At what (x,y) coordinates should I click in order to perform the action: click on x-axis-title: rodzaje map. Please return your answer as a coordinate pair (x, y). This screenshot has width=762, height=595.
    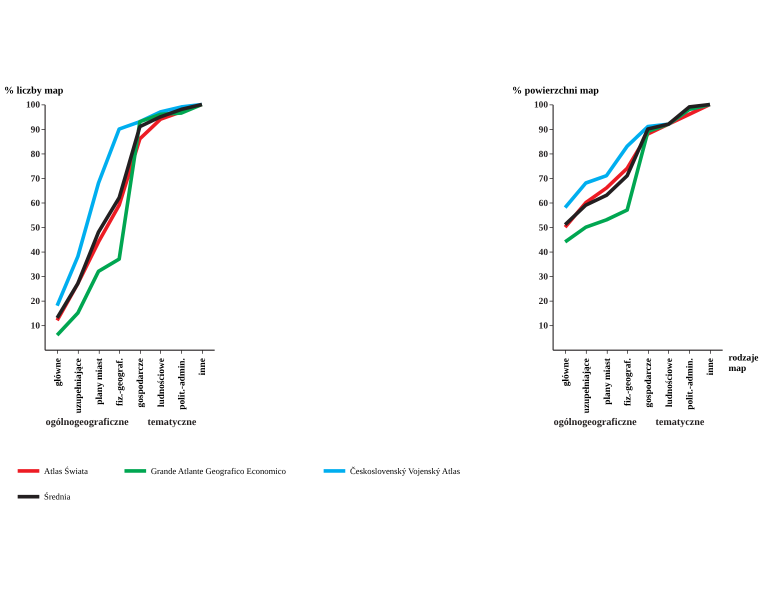
    Looking at the image, I should click on (743, 363).